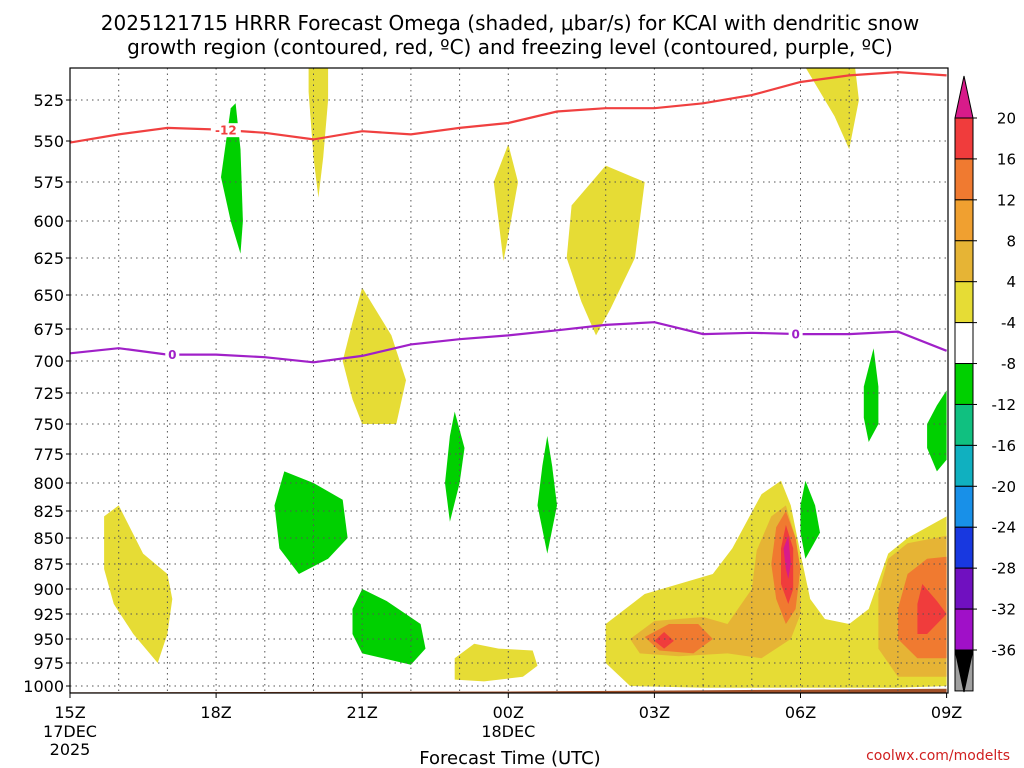 This screenshot has width=1024, height=768. I want to click on y-tick-label: 775, so click(48, 454).